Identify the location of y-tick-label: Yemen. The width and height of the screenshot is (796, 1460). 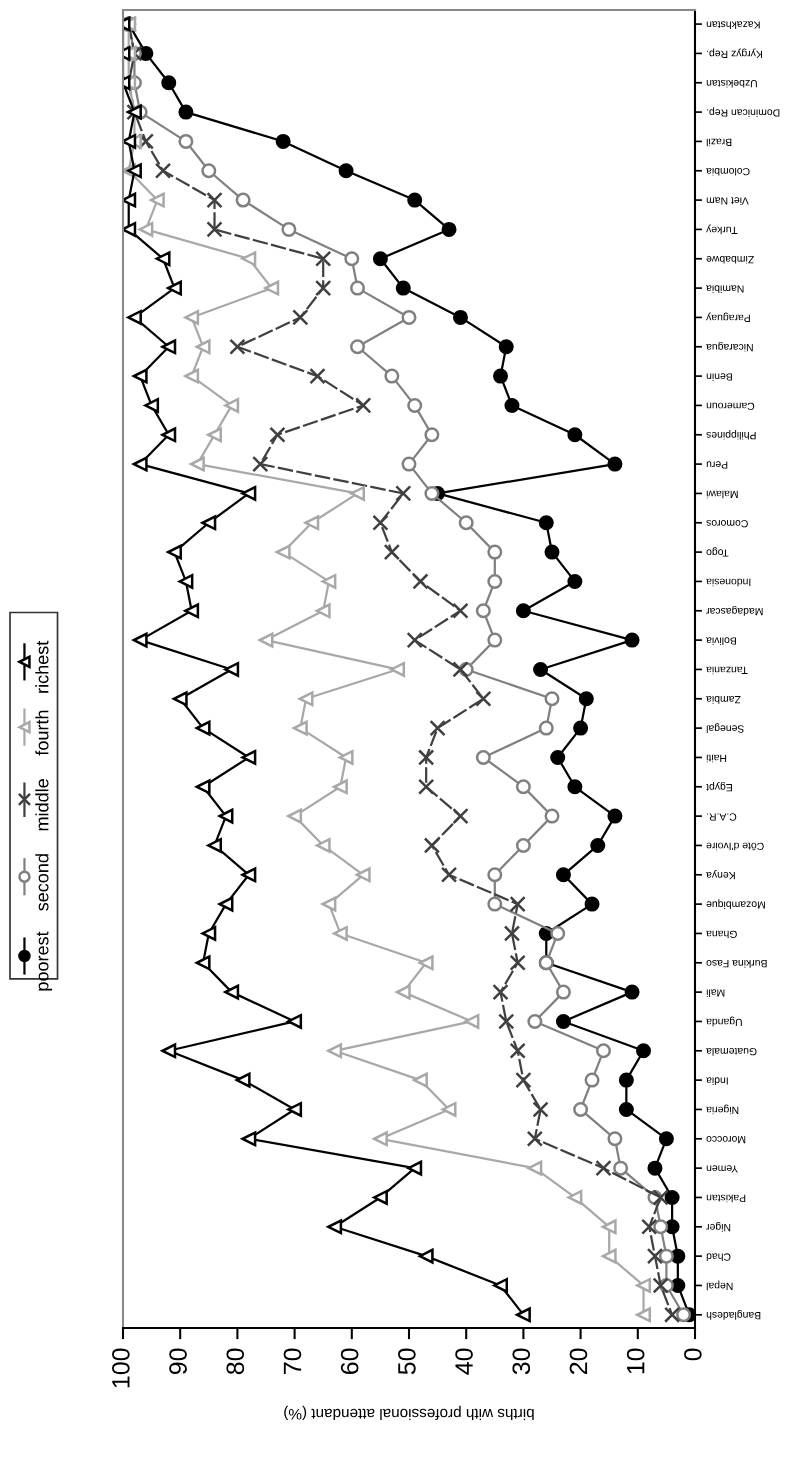
(722, 1169).